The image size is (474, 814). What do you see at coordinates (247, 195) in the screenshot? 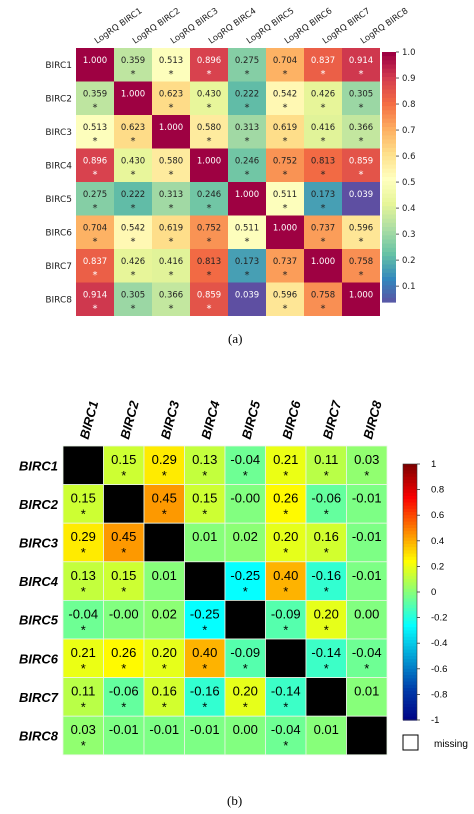
I see `heatmap-a-value-label: 1.000` at bounding box center [247, 195].